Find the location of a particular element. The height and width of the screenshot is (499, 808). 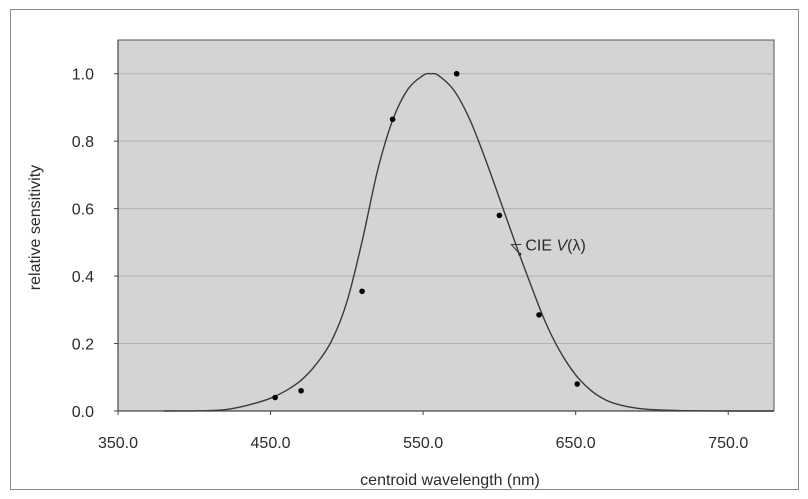

x-tick-label: 450.0 is located at coordinates (271, 443).